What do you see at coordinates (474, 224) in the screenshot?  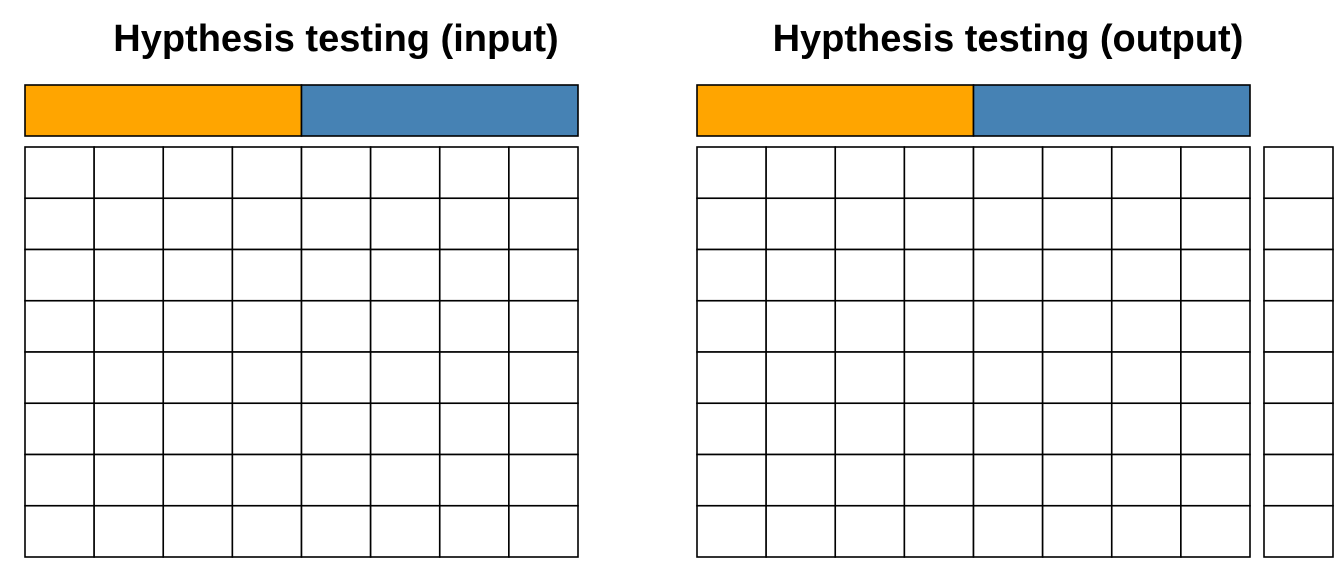 I see `input-grid-cell-r2-c7` at bounding box center [474, 224].